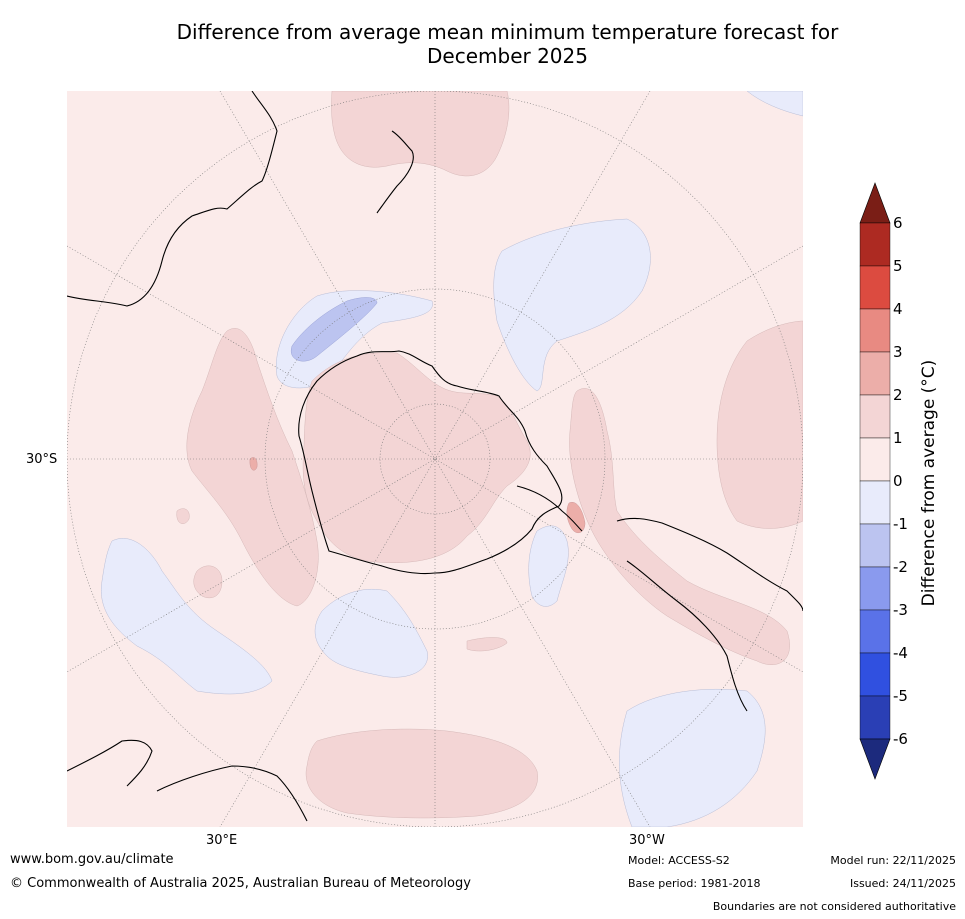 This screenshot has width=965, height=919. Describe the element at coordinates (898, 481) in the screenshot. I see `colorbar-tick-label: 0` at that location.